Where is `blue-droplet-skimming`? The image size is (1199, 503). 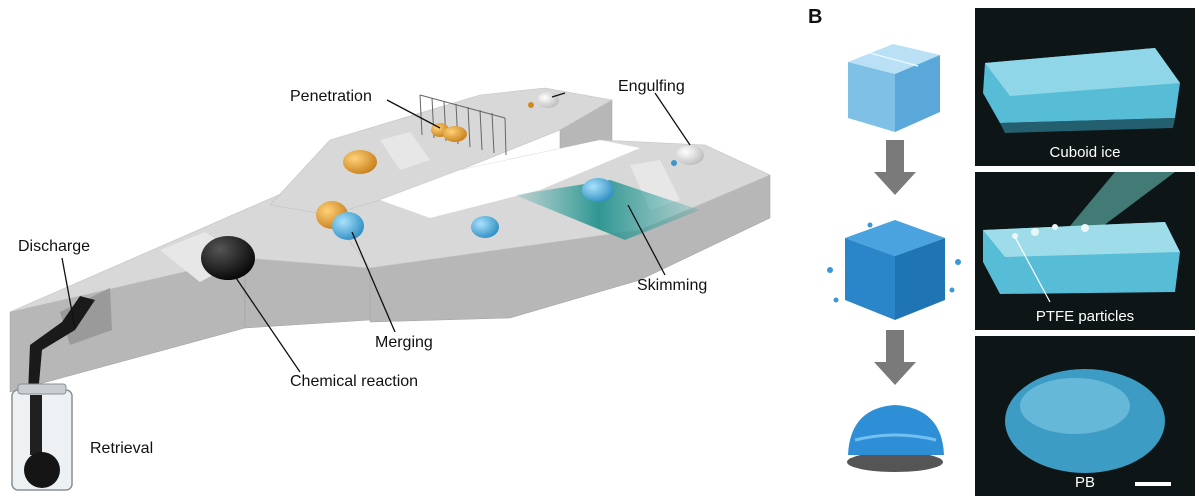
blue-droplet-skimming is located at coordinates (598, 190).